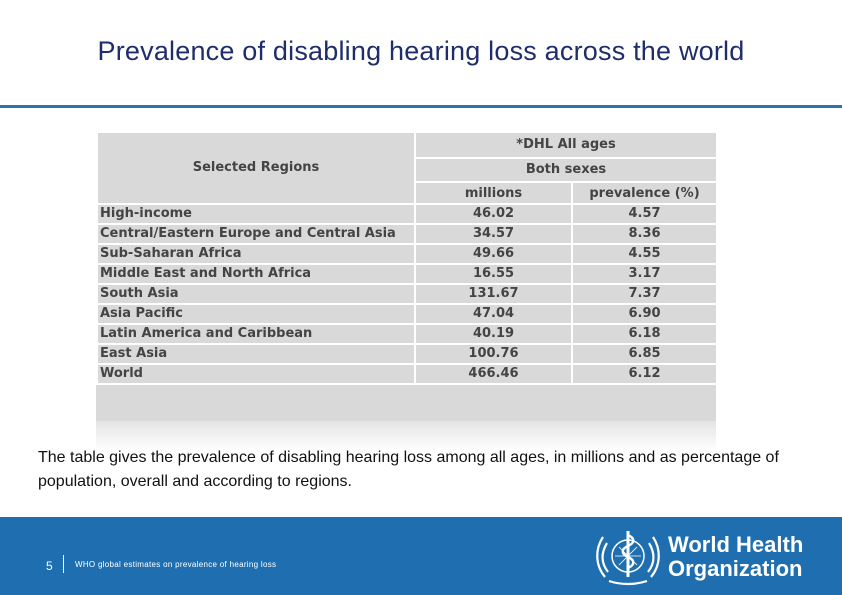 This screenshot has width=842, height=595. What do you see at coordinates (493, 294) in the screenshot?
I see `millions-cell: 131.67` at bounding box center [493, 294].